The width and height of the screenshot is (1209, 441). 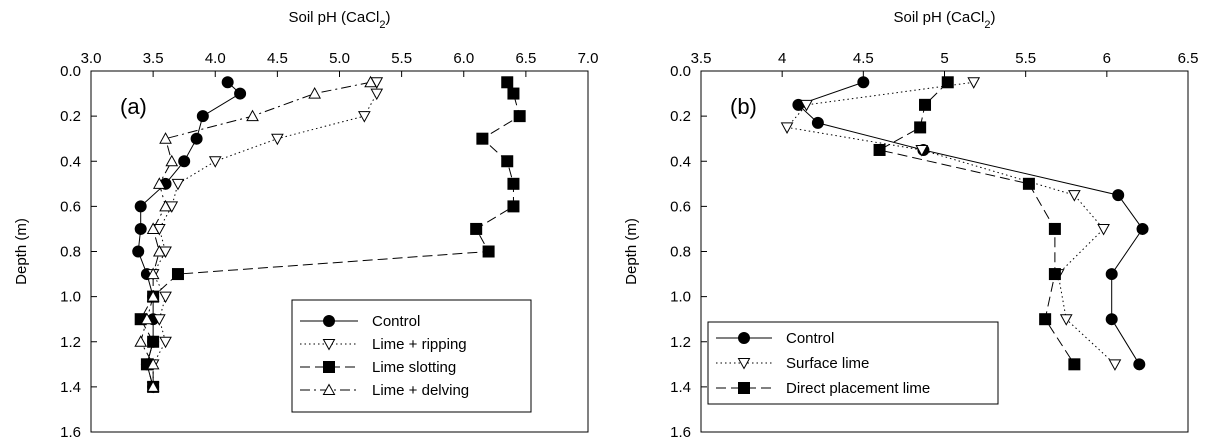 What do you see at coordinates (339, 58) in the screenshot?
I see `x-tick-label: 5.0` at bounding box center [339, 58].